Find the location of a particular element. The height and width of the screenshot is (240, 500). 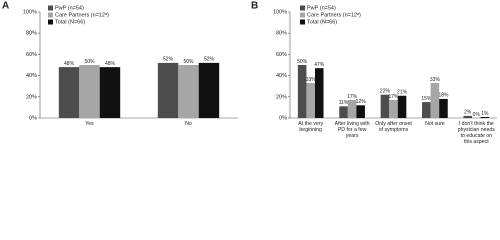

value-label: 21% is located at coordinates (402, 93).